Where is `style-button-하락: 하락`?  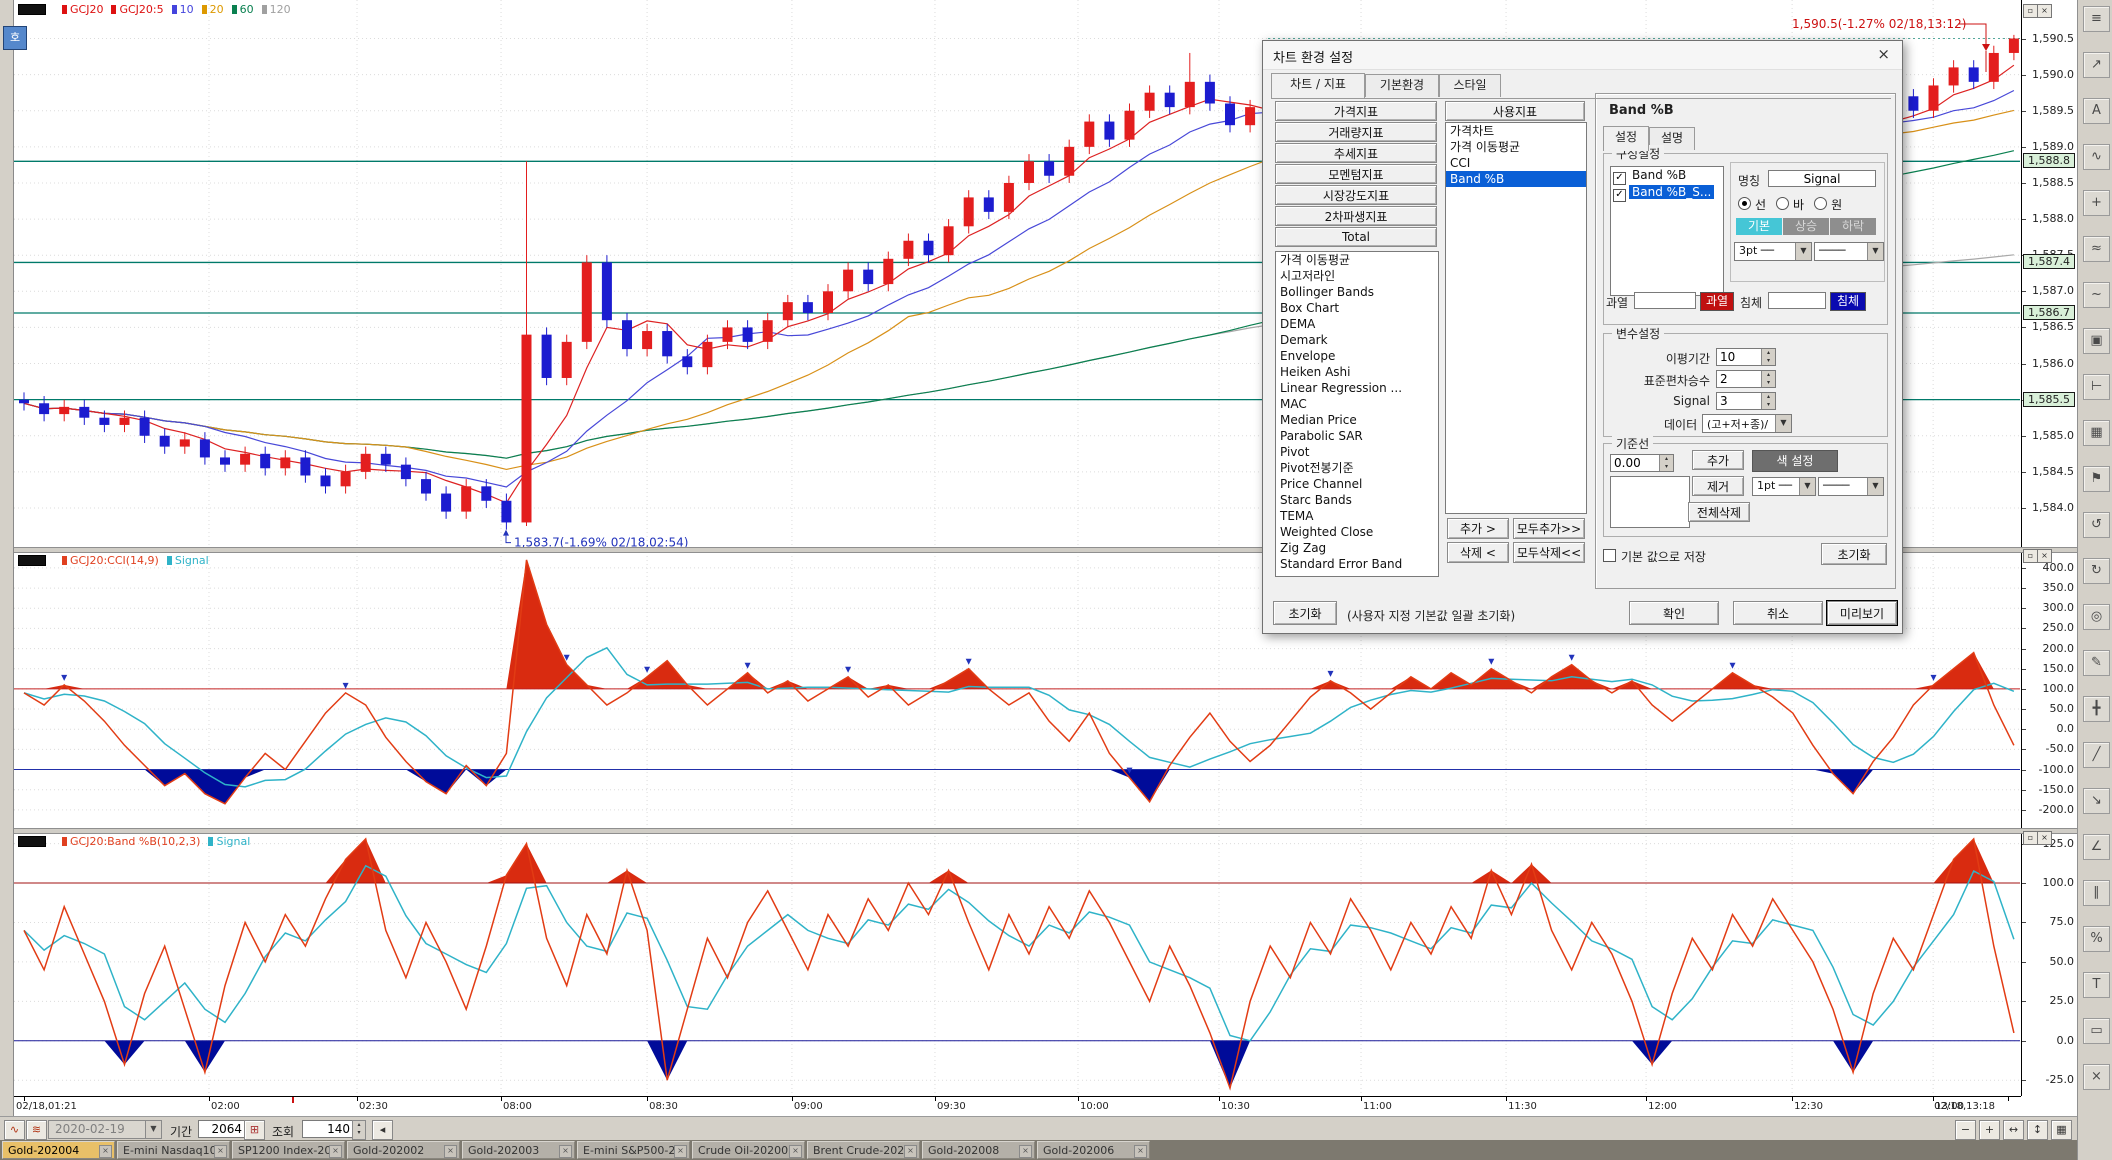 style-button-하락: 하락 is located at coordinates (1853, 226).